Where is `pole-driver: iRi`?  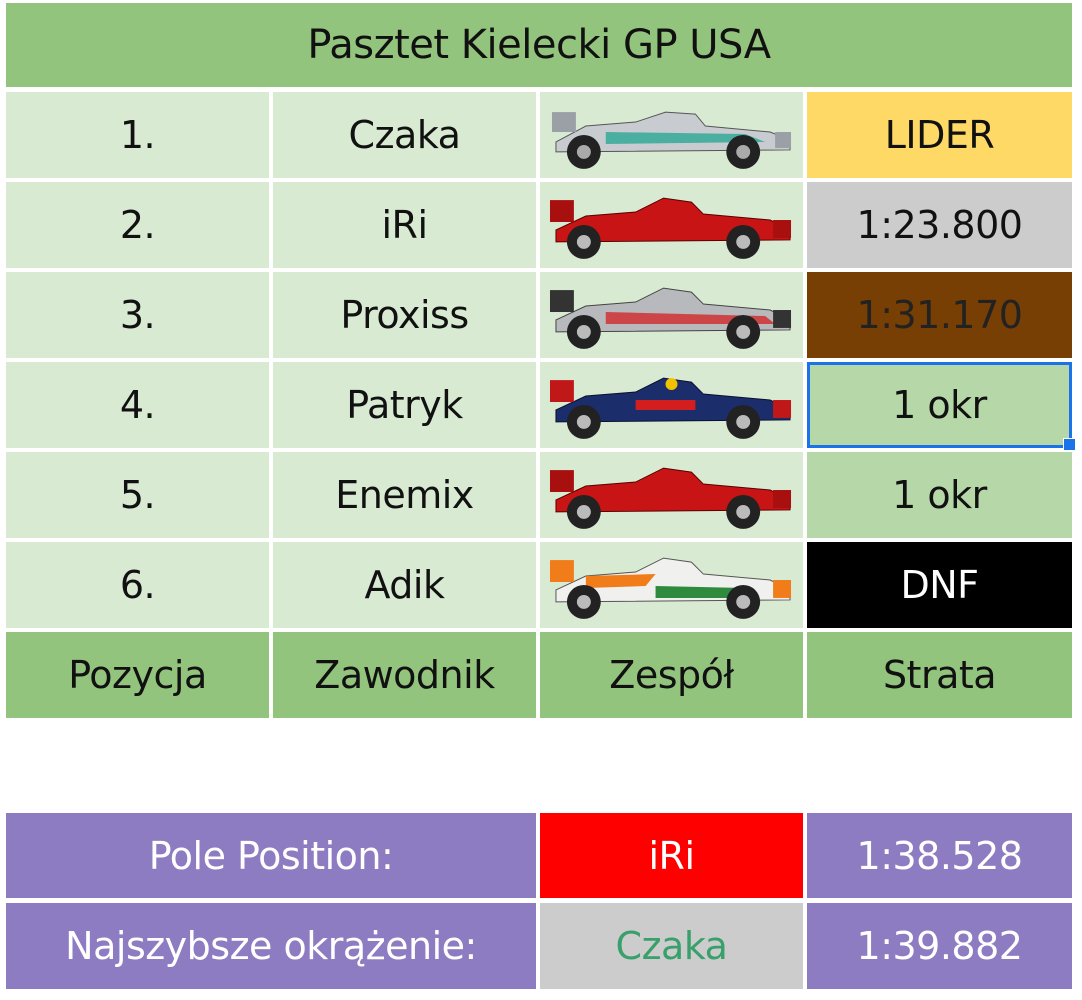
pole-driver: iRi is located at coordinates (671, 855).